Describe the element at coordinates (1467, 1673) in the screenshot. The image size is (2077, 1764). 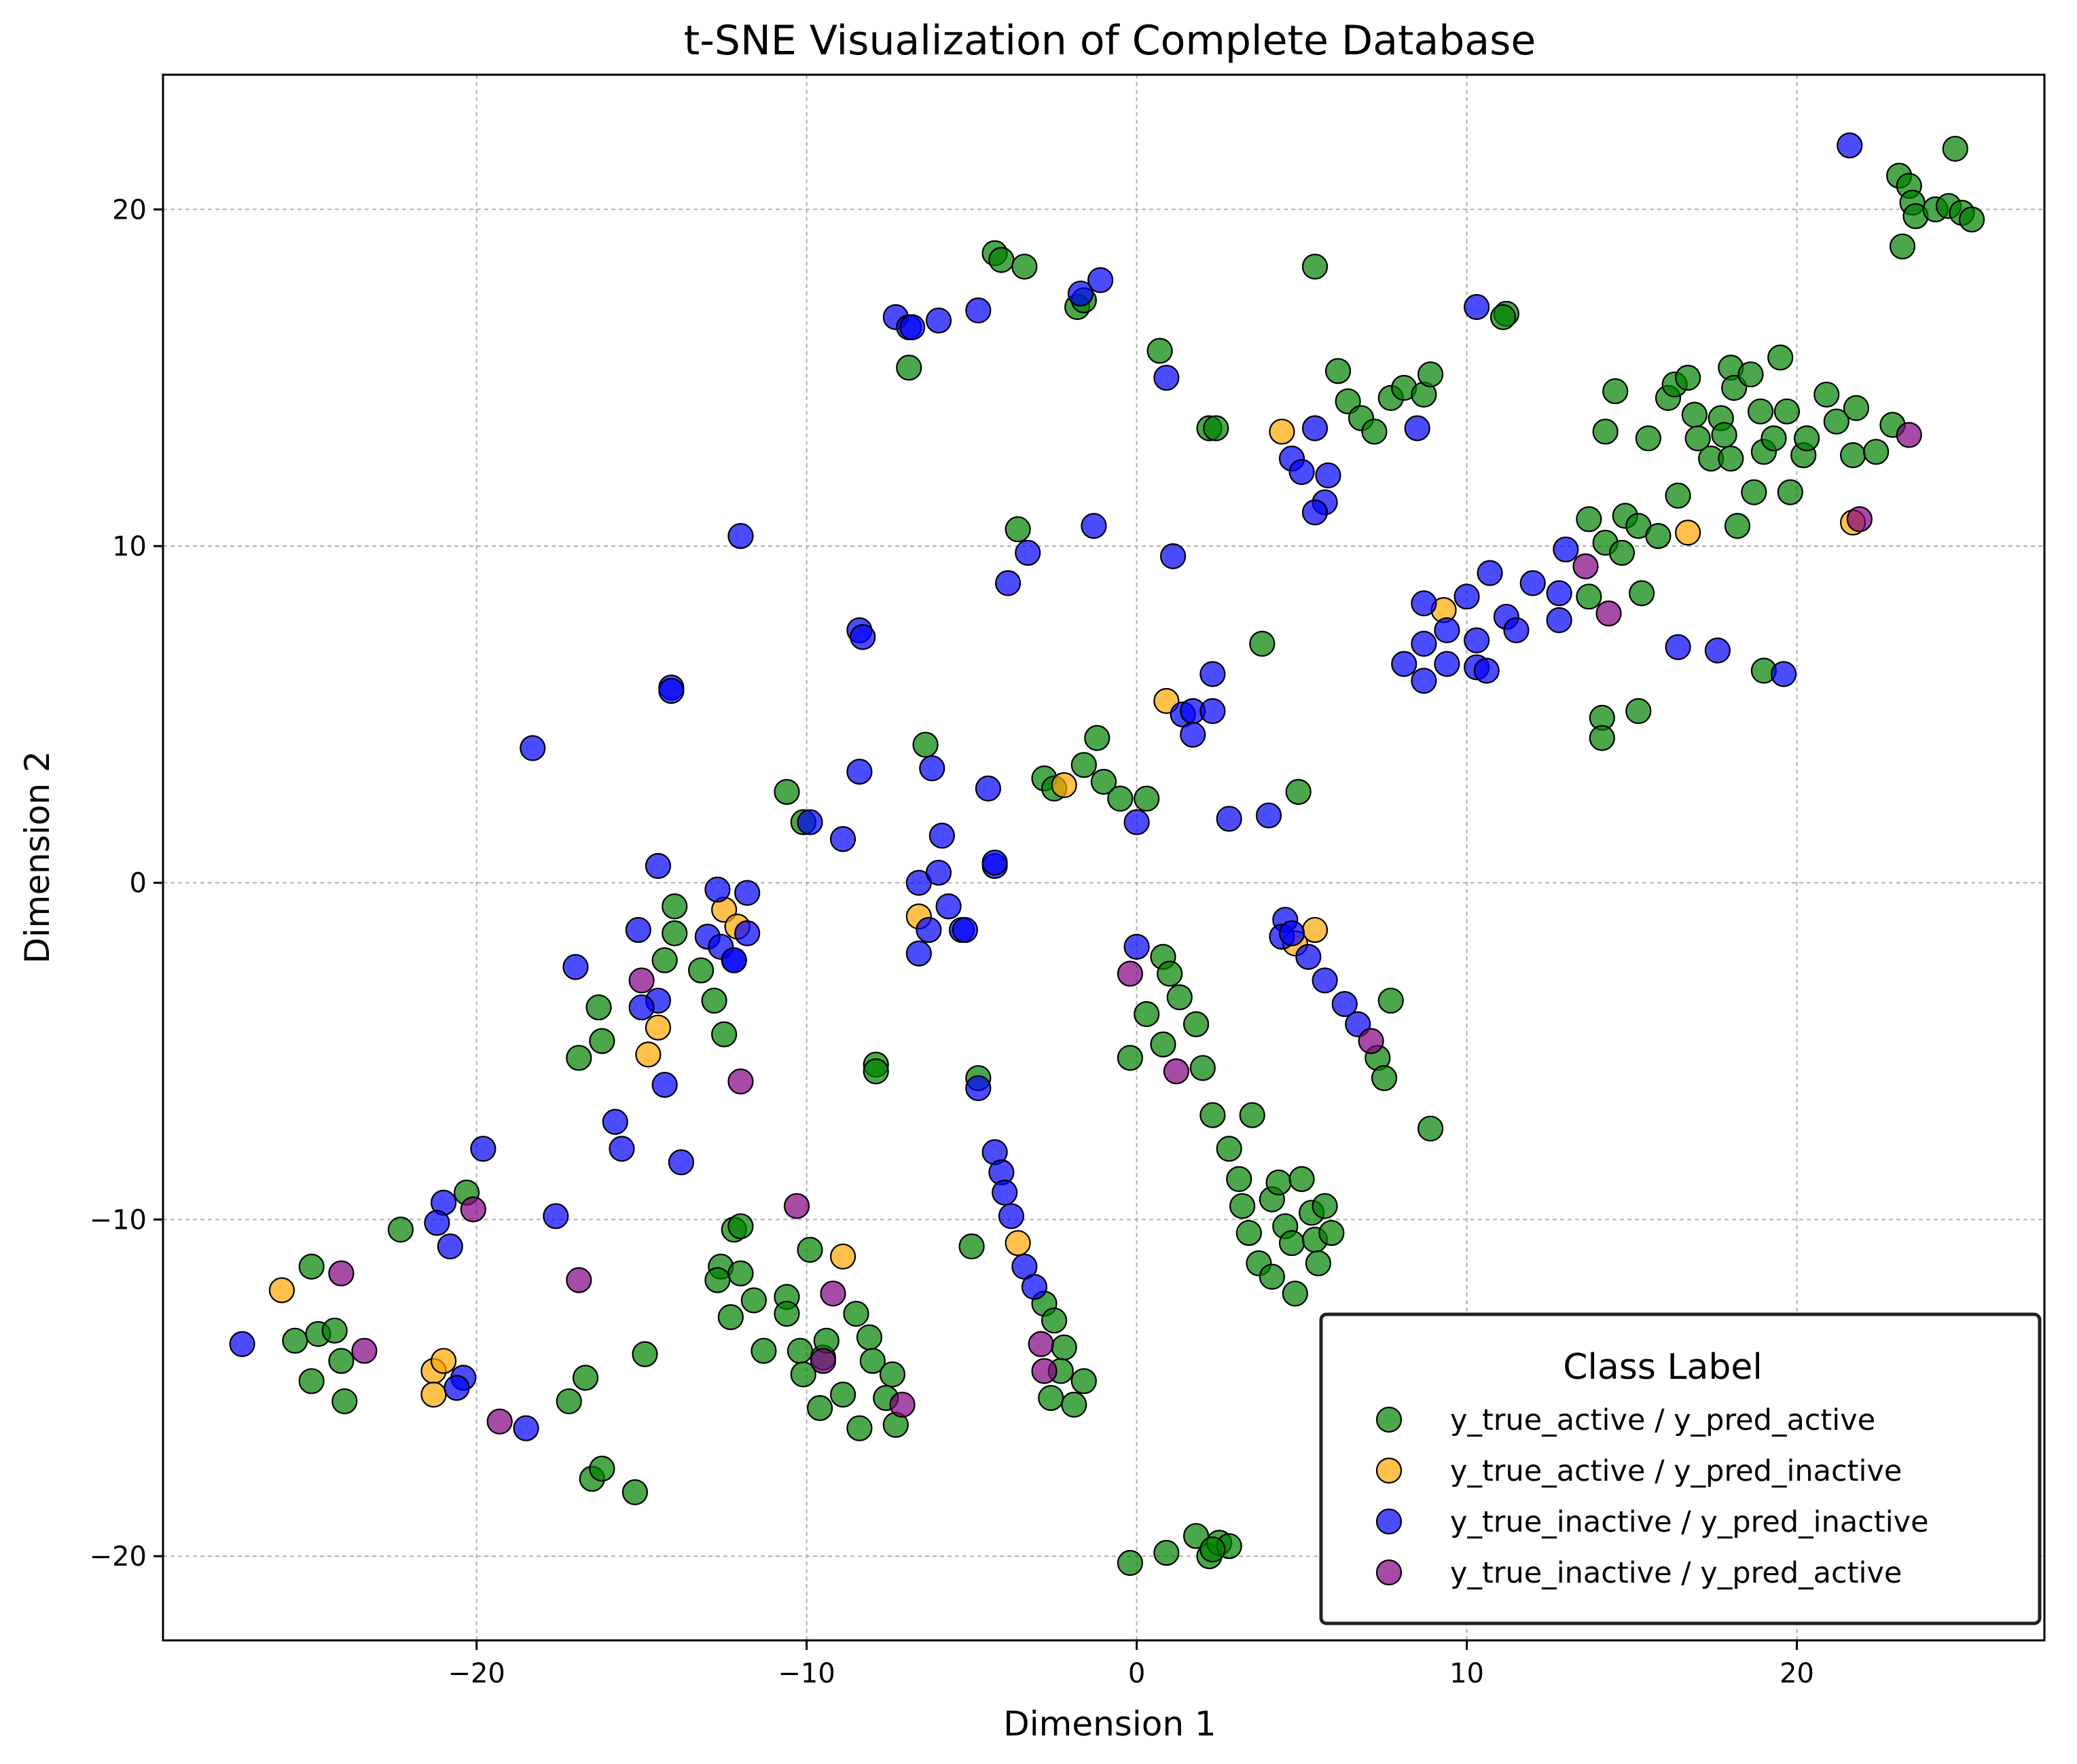
I see `x-tick-label: 10` at that location.